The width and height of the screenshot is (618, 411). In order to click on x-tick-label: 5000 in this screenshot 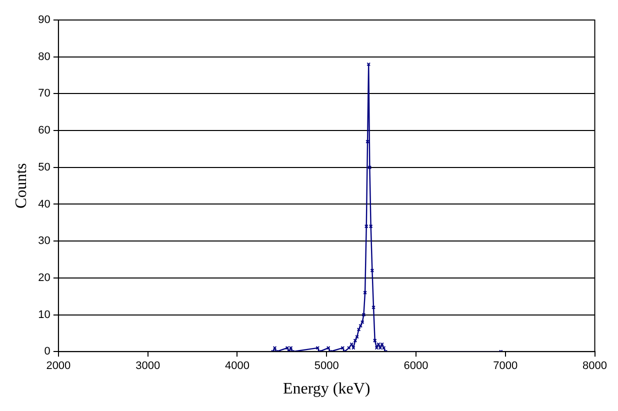, I will do `click(326, 366)`.